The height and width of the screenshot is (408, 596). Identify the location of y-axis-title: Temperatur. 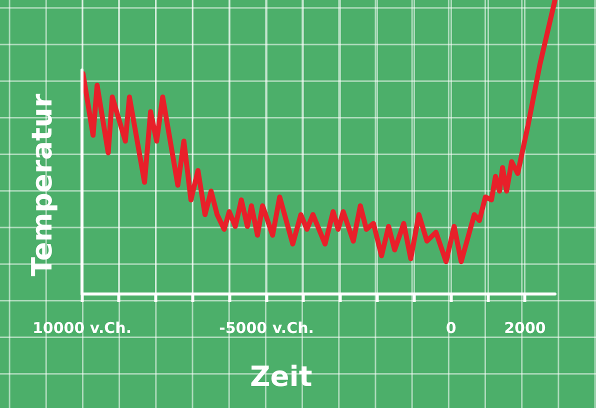
(42, 185).